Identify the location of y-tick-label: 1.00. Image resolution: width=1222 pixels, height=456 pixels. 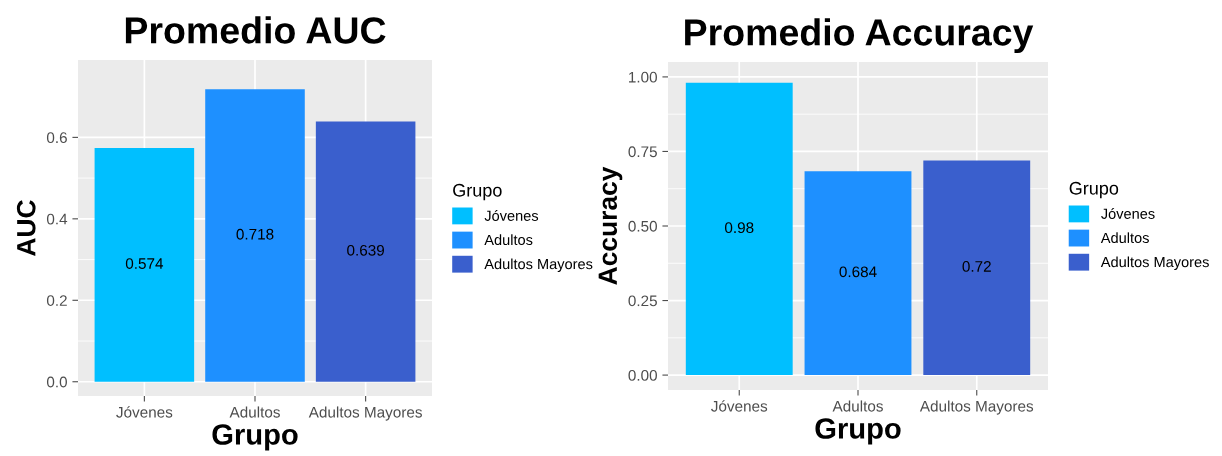
(643, 77).